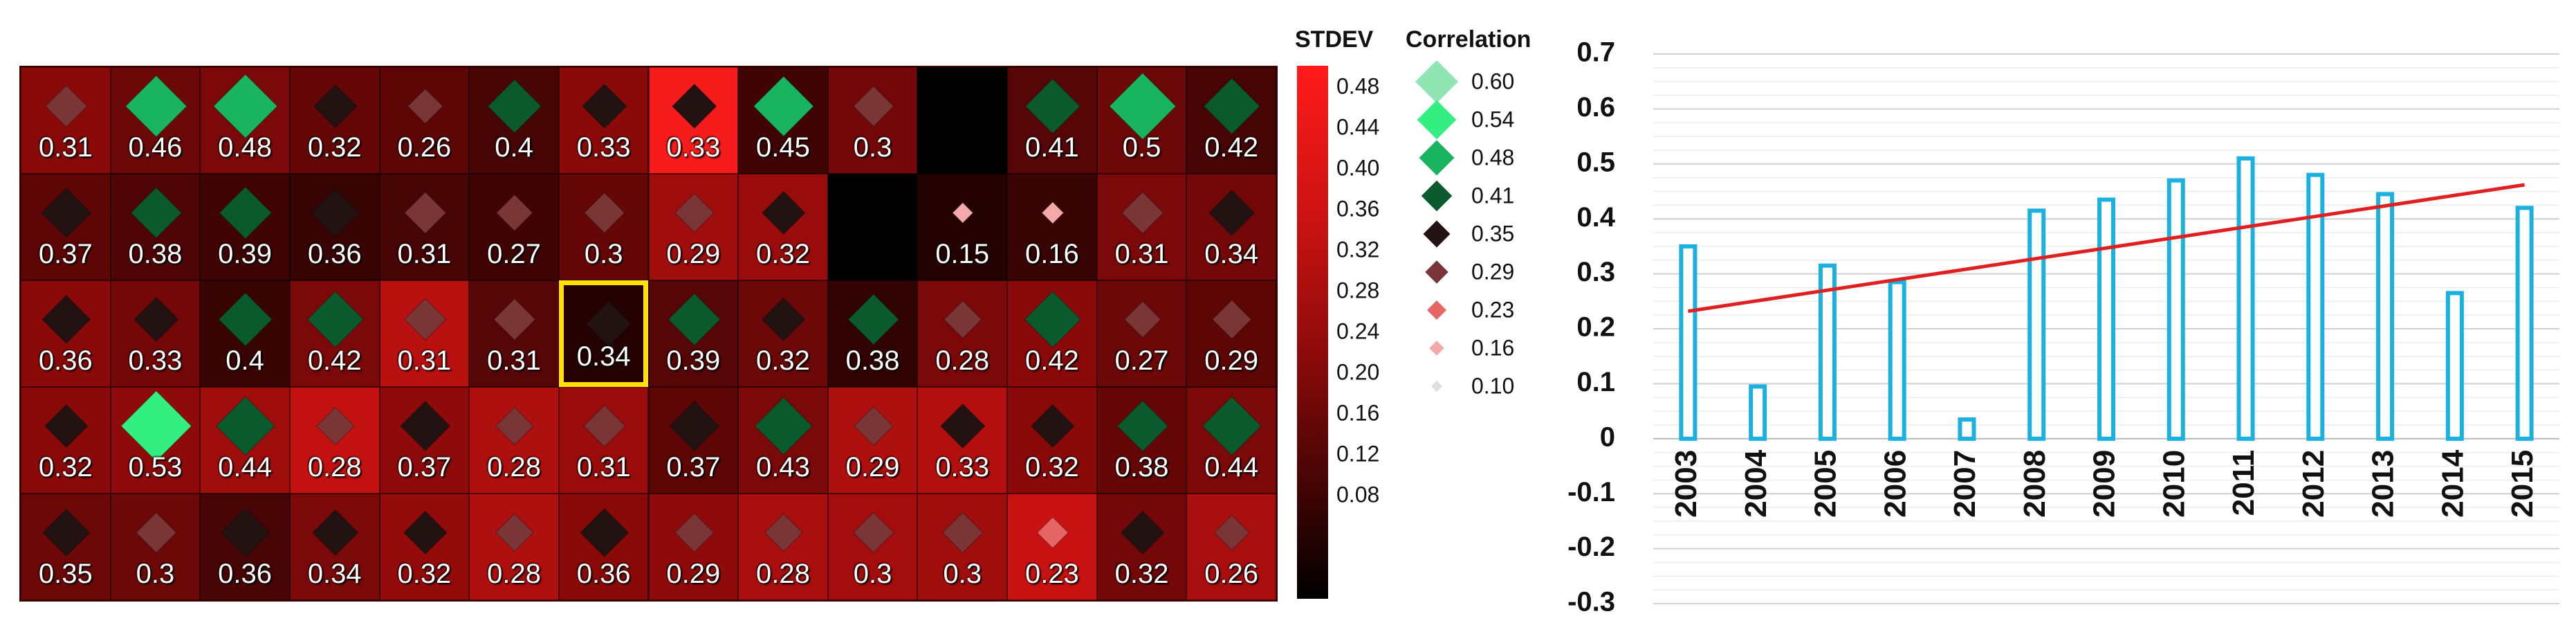 The height and width of the screenshot is (632, 2576). What do you see at coordinates (1965, 484) in the screenshot?
I see `x-tick-label: 2007` at bounding box center [1965, 484].